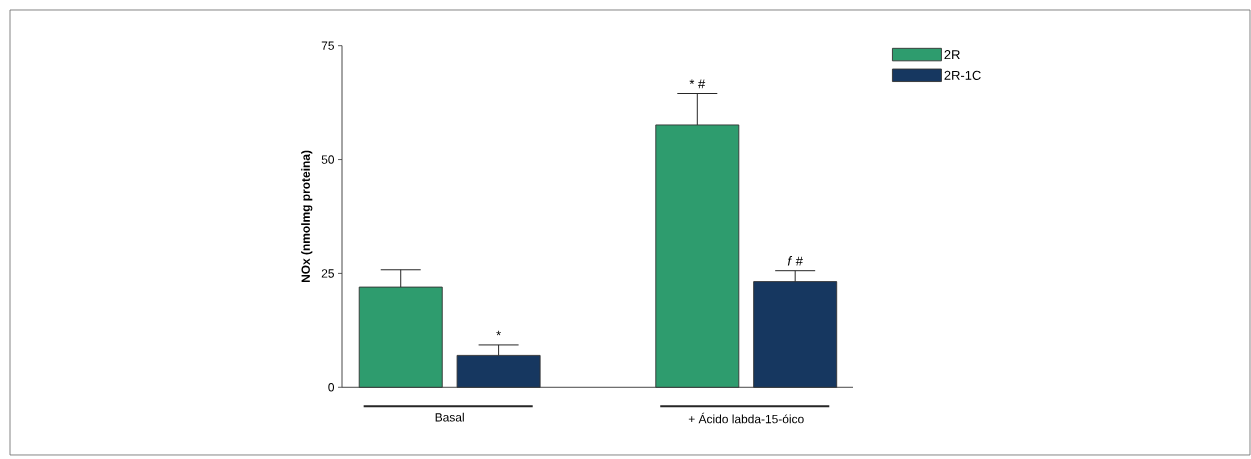 The height and width of the screenshot is (459, 1251). I want to click on y-axis-title: NOx (nmolmg proteina), so click(307, 216).